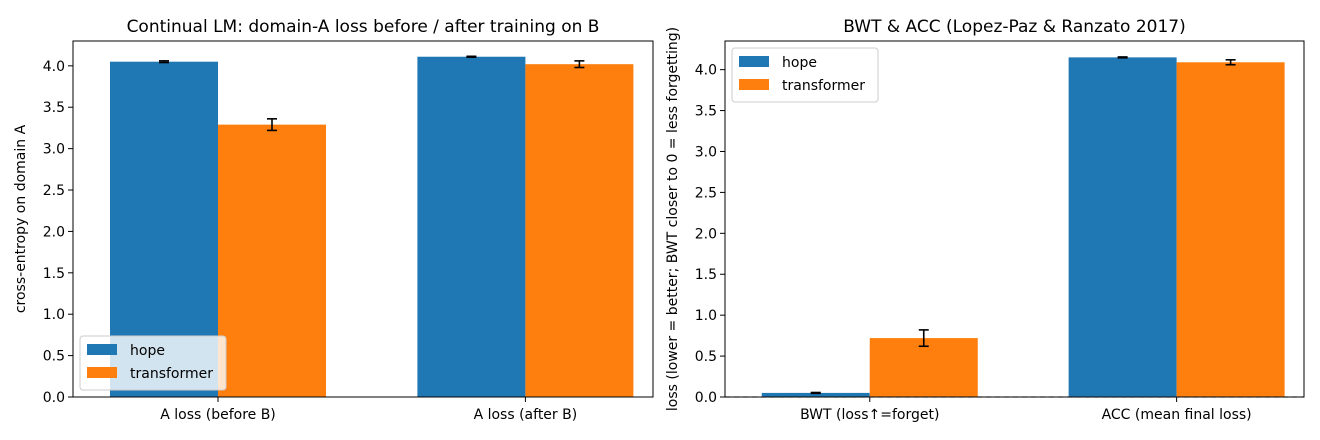  What do you see at coordinates (1014, 27) in the screenshot?
I see `chart-title: BWT & ACC (Lopez-Paz & Ranzato 2017)` at bounding box center [1014, 27].